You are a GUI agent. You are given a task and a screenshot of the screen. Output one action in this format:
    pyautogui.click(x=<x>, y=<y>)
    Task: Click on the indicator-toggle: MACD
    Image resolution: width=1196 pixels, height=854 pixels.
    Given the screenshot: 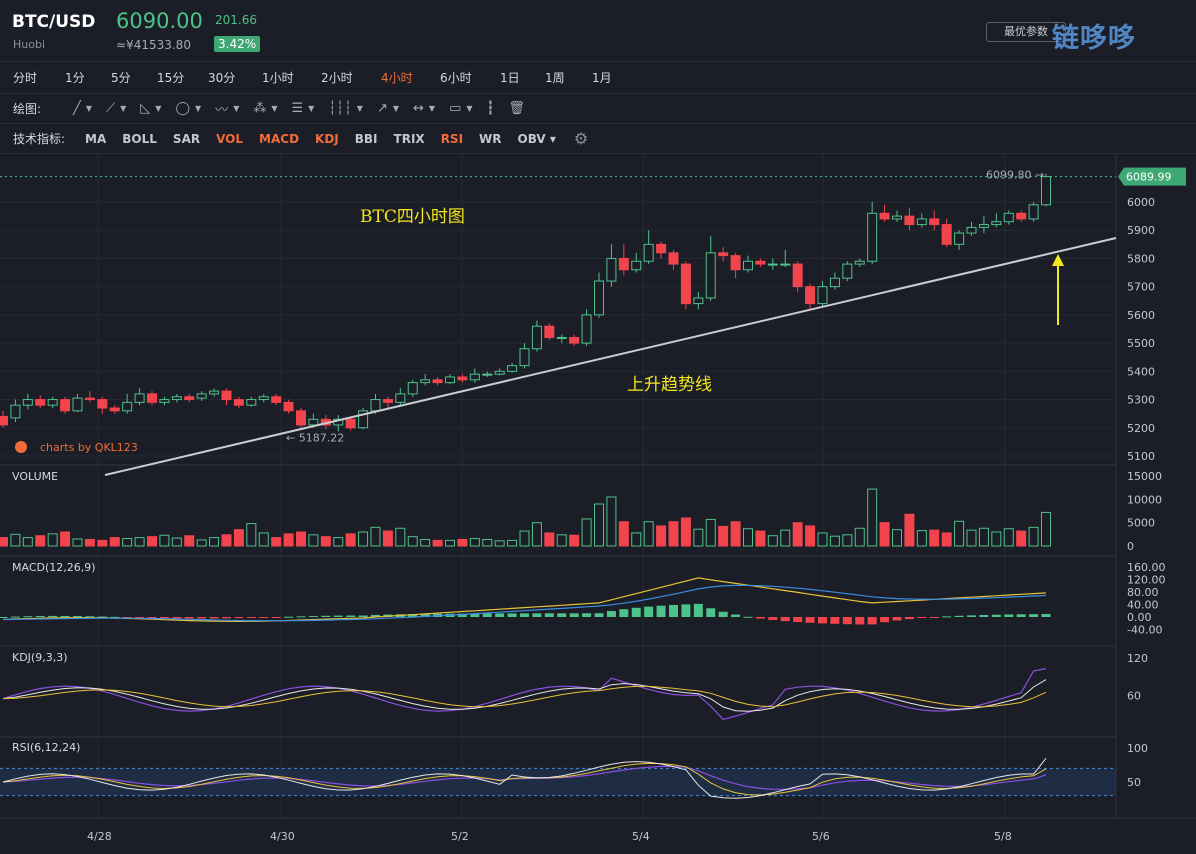 What is the action you would take?
    pyautogui.click(x=279, y=138)
    